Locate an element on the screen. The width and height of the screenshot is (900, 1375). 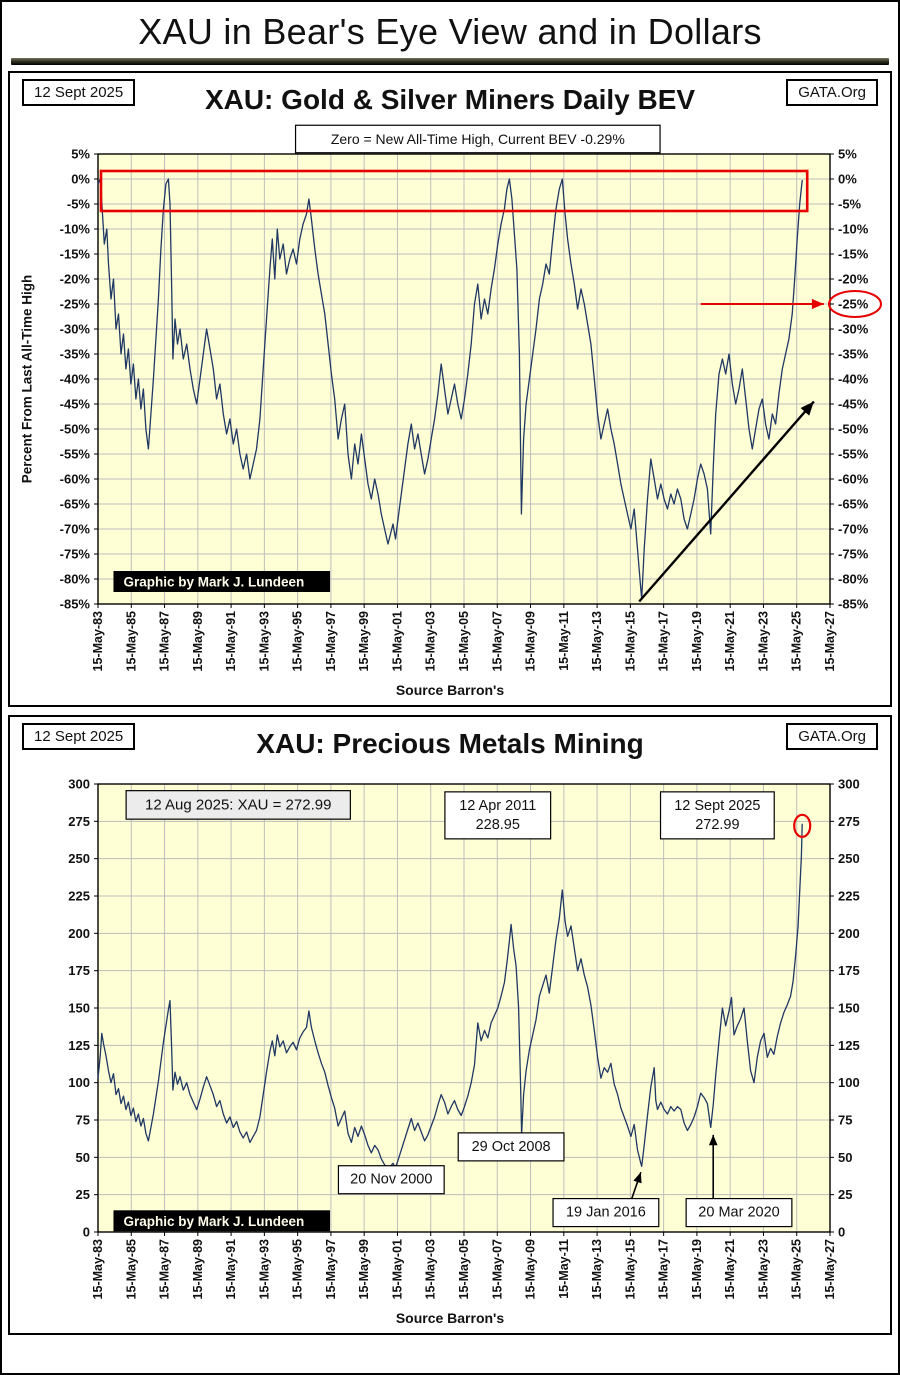
y-tick-label-right: -40% is located at coordinates (853, 379).